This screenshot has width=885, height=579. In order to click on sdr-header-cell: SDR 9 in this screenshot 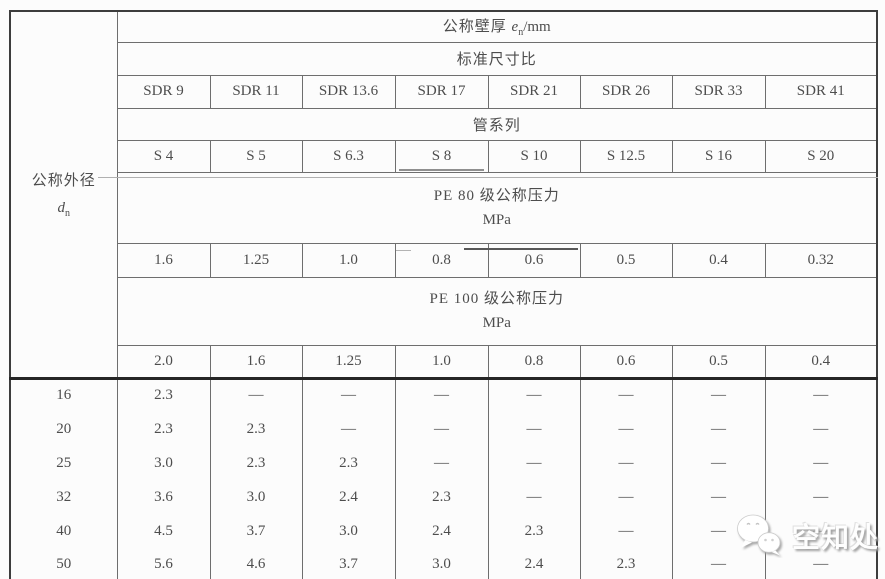, I will do `click(163, 91)`.